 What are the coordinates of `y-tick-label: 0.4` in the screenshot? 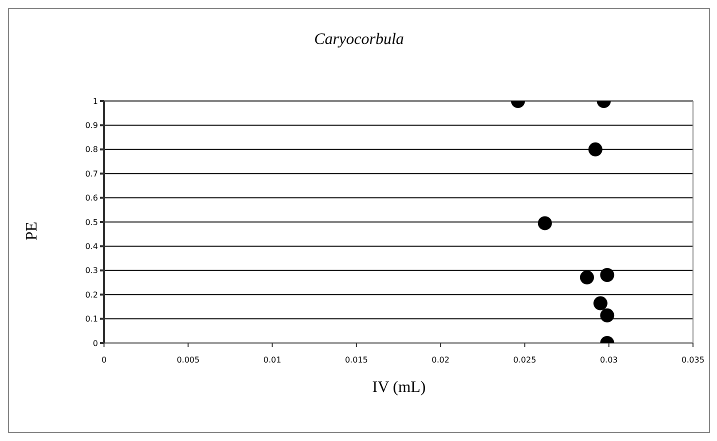 It's located at (91, 247).